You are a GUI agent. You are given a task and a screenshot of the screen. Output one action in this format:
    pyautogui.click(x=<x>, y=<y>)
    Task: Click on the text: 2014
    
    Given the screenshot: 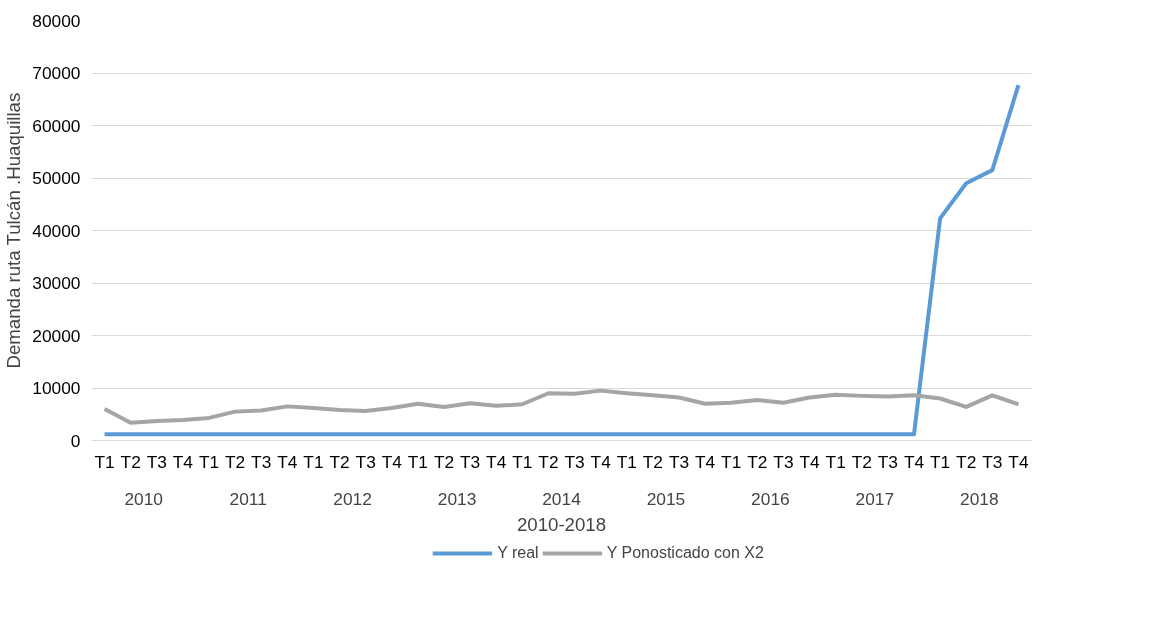 What is the action you would take?
    pyautogui.click(x=562, y=498)
    